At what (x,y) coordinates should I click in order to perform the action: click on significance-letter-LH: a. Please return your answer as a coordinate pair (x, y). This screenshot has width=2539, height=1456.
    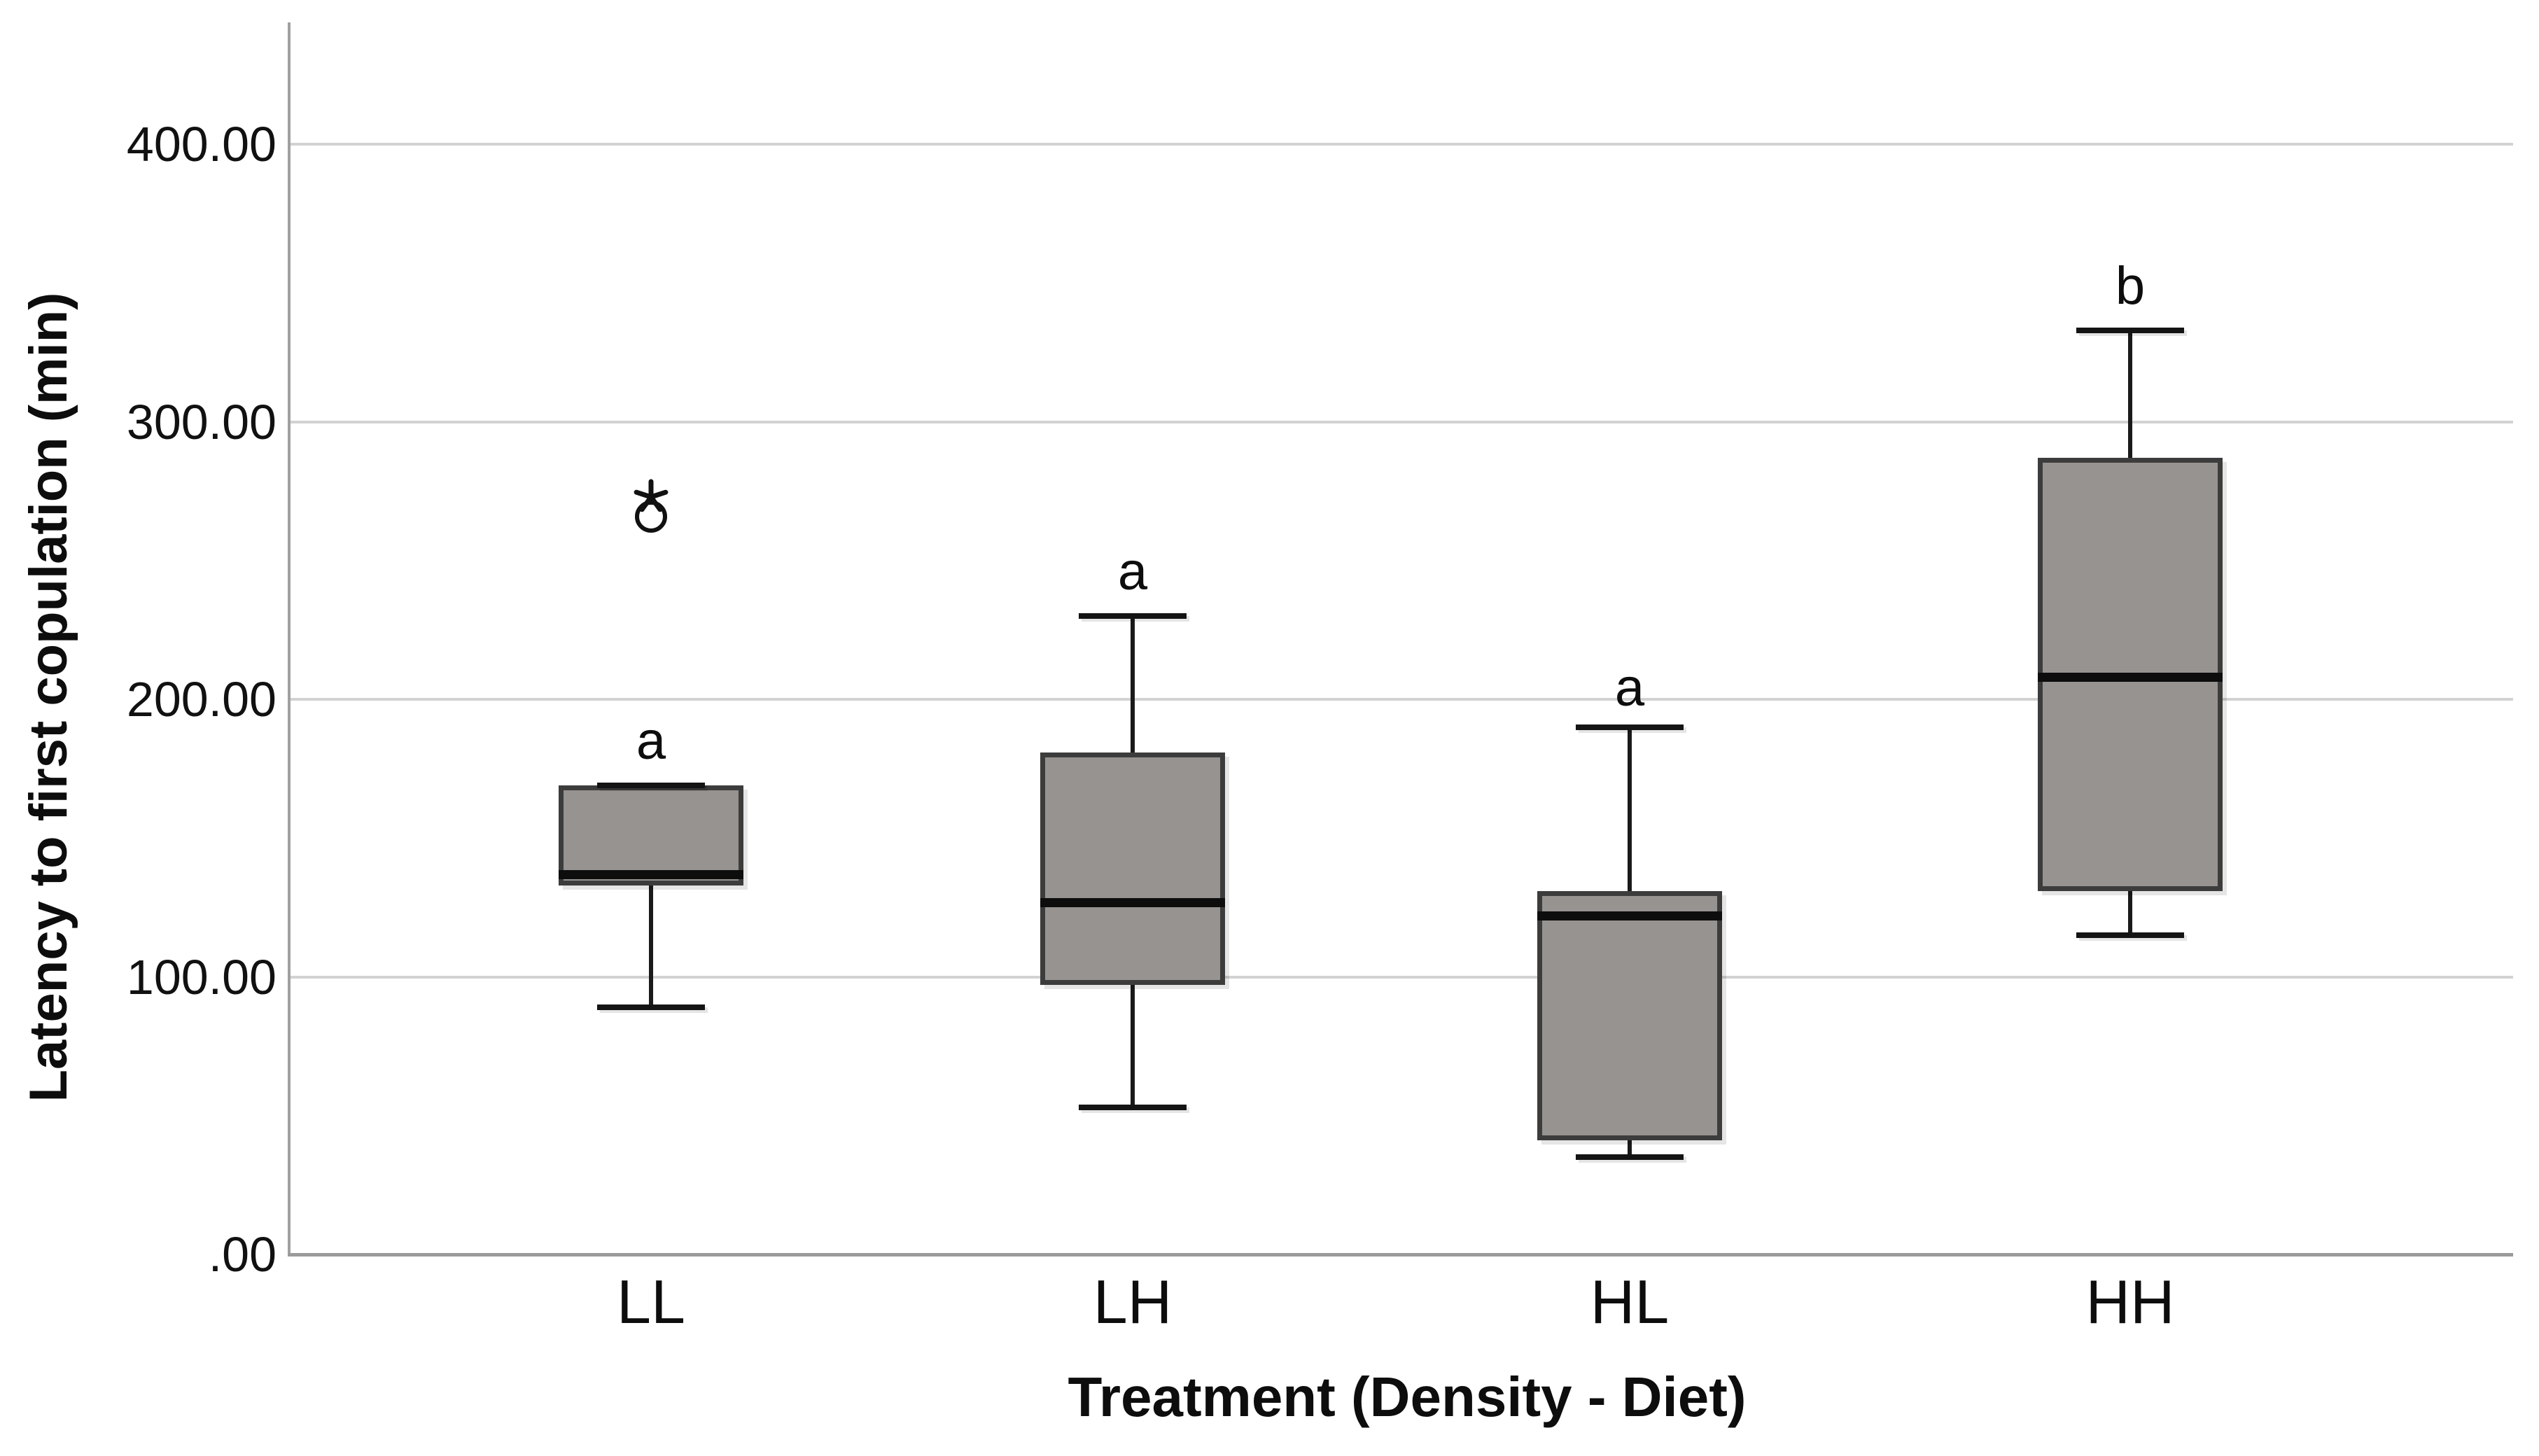
    Looking at the image, I should click on (1132, 571).